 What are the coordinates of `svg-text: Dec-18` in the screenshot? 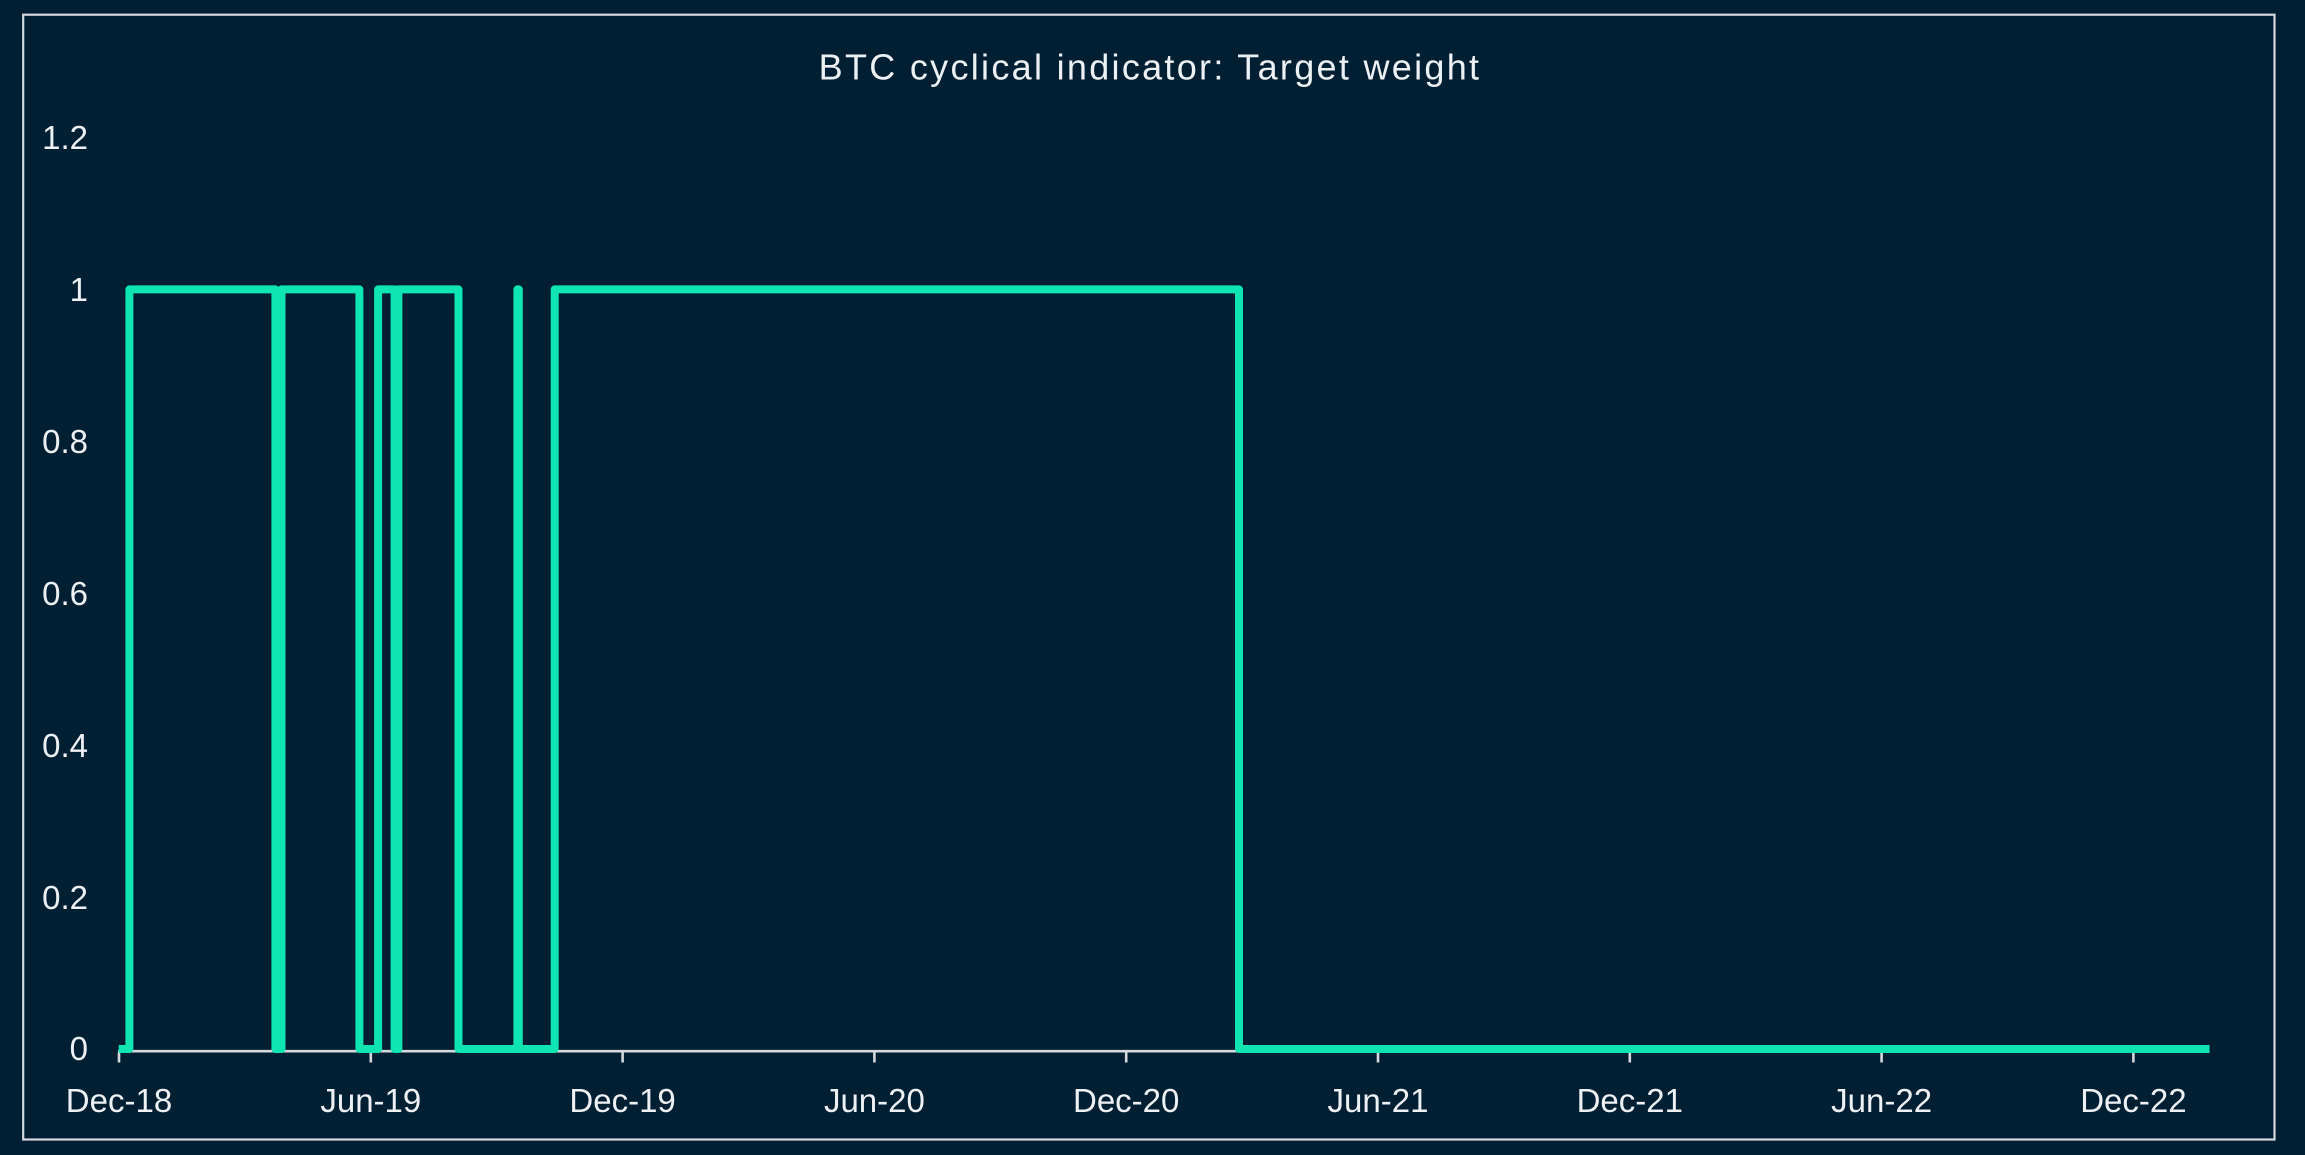 It's located at (119, 1100).